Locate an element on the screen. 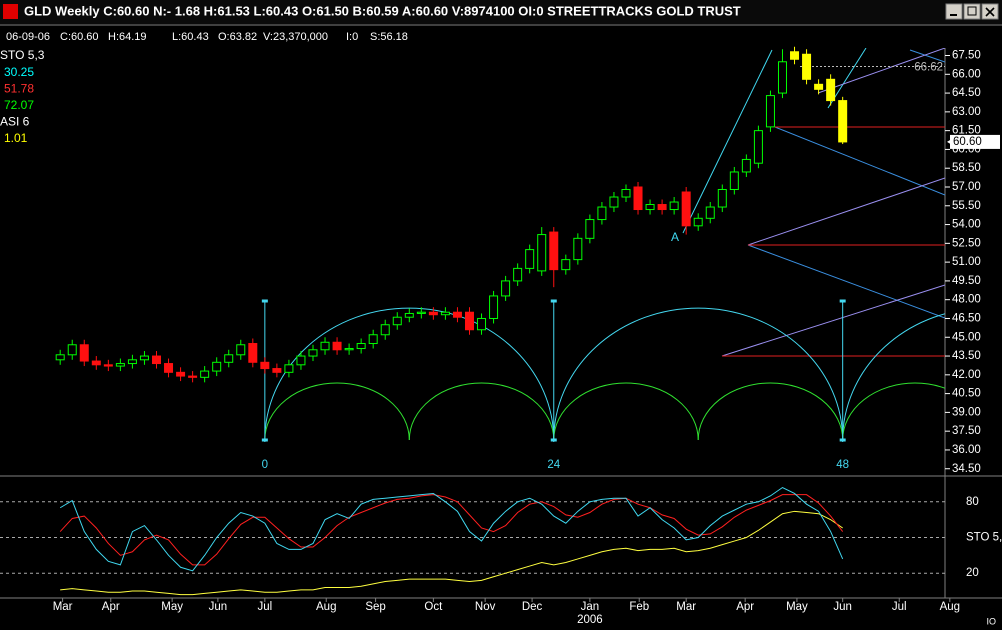 Image resolution: width=1002 pixels, height=630 pixels. info-field: L:60.43 is located at coordinates (190, 37).